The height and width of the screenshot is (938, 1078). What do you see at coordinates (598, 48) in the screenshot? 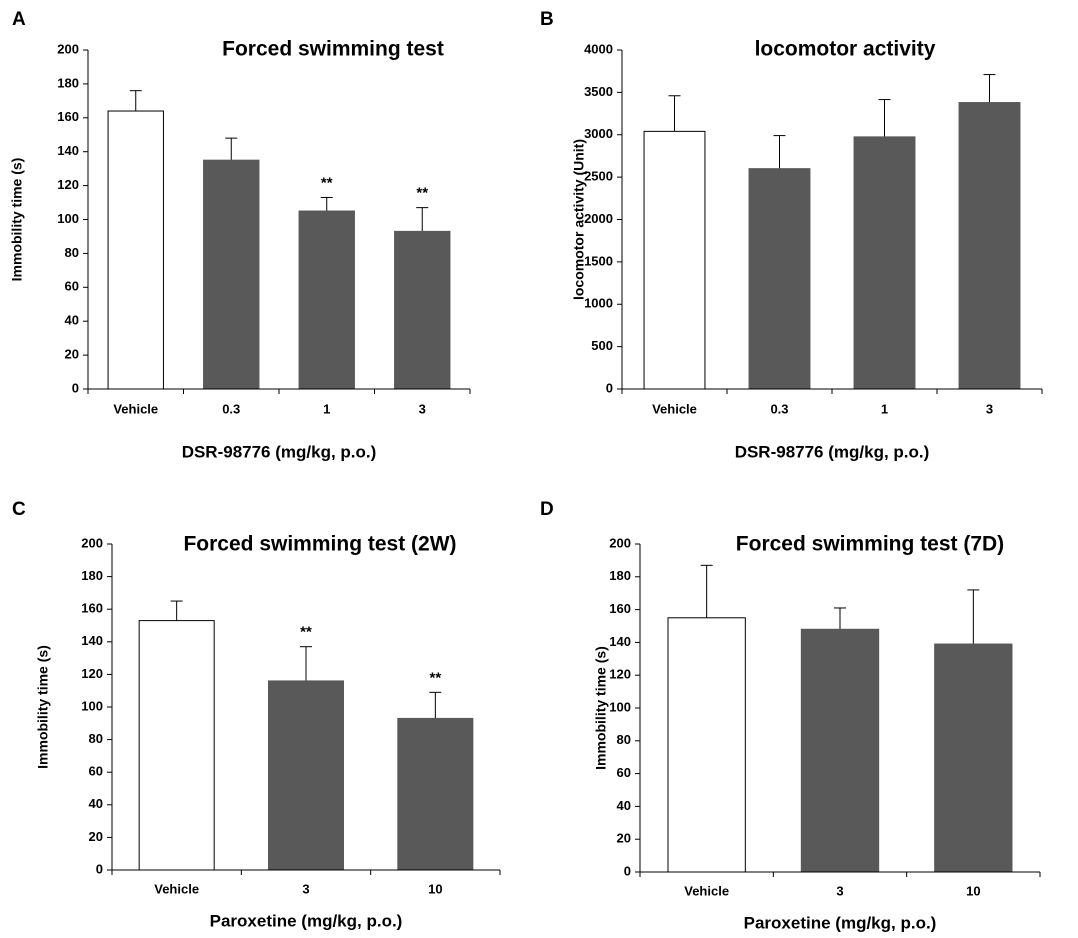
I see `y-tick-label: 4000` at bounding box center [598, 48].